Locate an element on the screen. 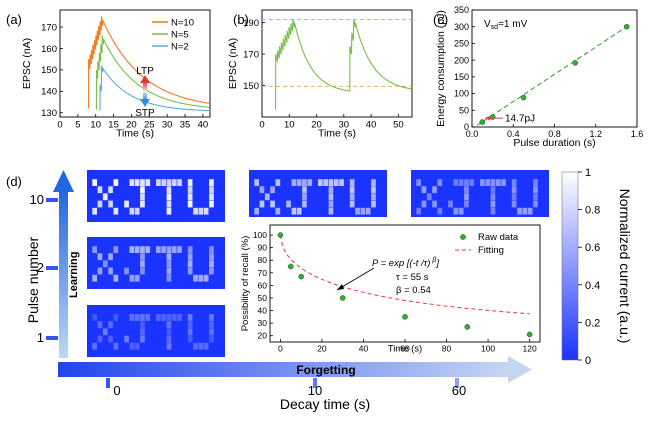 The height and width of the screenshot is (424, 650). x-tick-label: 80 is located at coordinates (447, 349).